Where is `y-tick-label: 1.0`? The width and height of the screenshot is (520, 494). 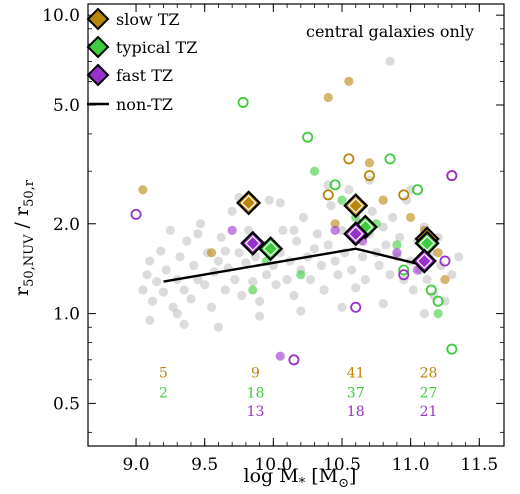 y-tick-label: 1.0 is located at coordinates (66, 315).